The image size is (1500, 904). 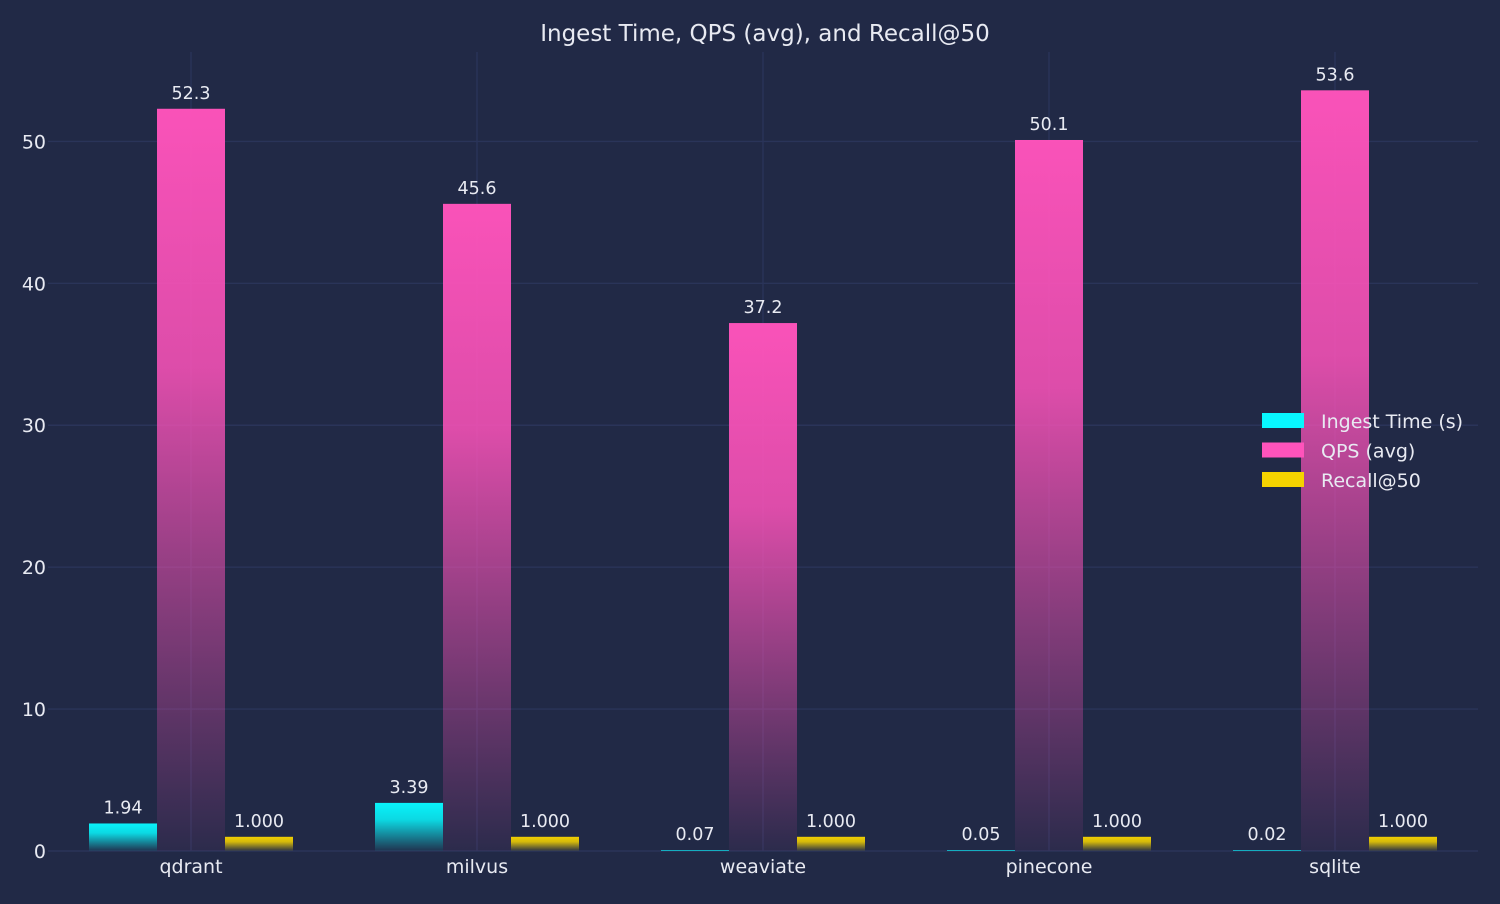 I want to click on x-tick-label: milvus, so click(x=477, y=867).